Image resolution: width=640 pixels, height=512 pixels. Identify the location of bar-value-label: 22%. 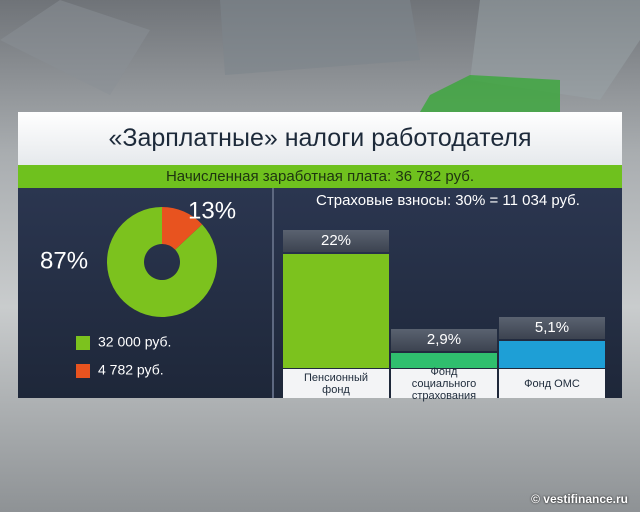
(336, 240).